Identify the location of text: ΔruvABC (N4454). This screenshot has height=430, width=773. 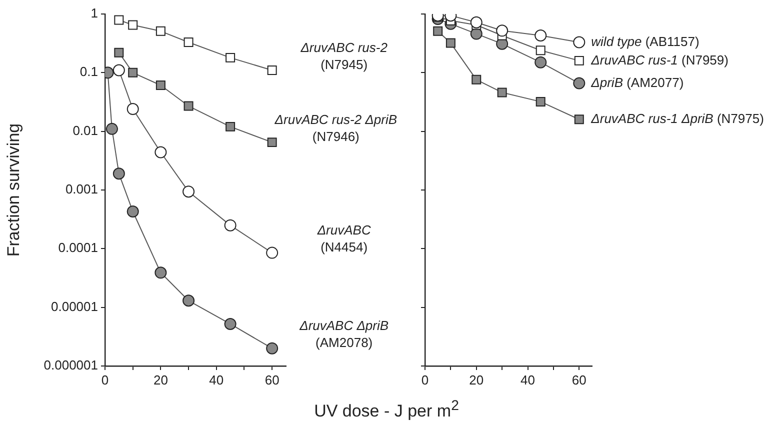
(344, 238).